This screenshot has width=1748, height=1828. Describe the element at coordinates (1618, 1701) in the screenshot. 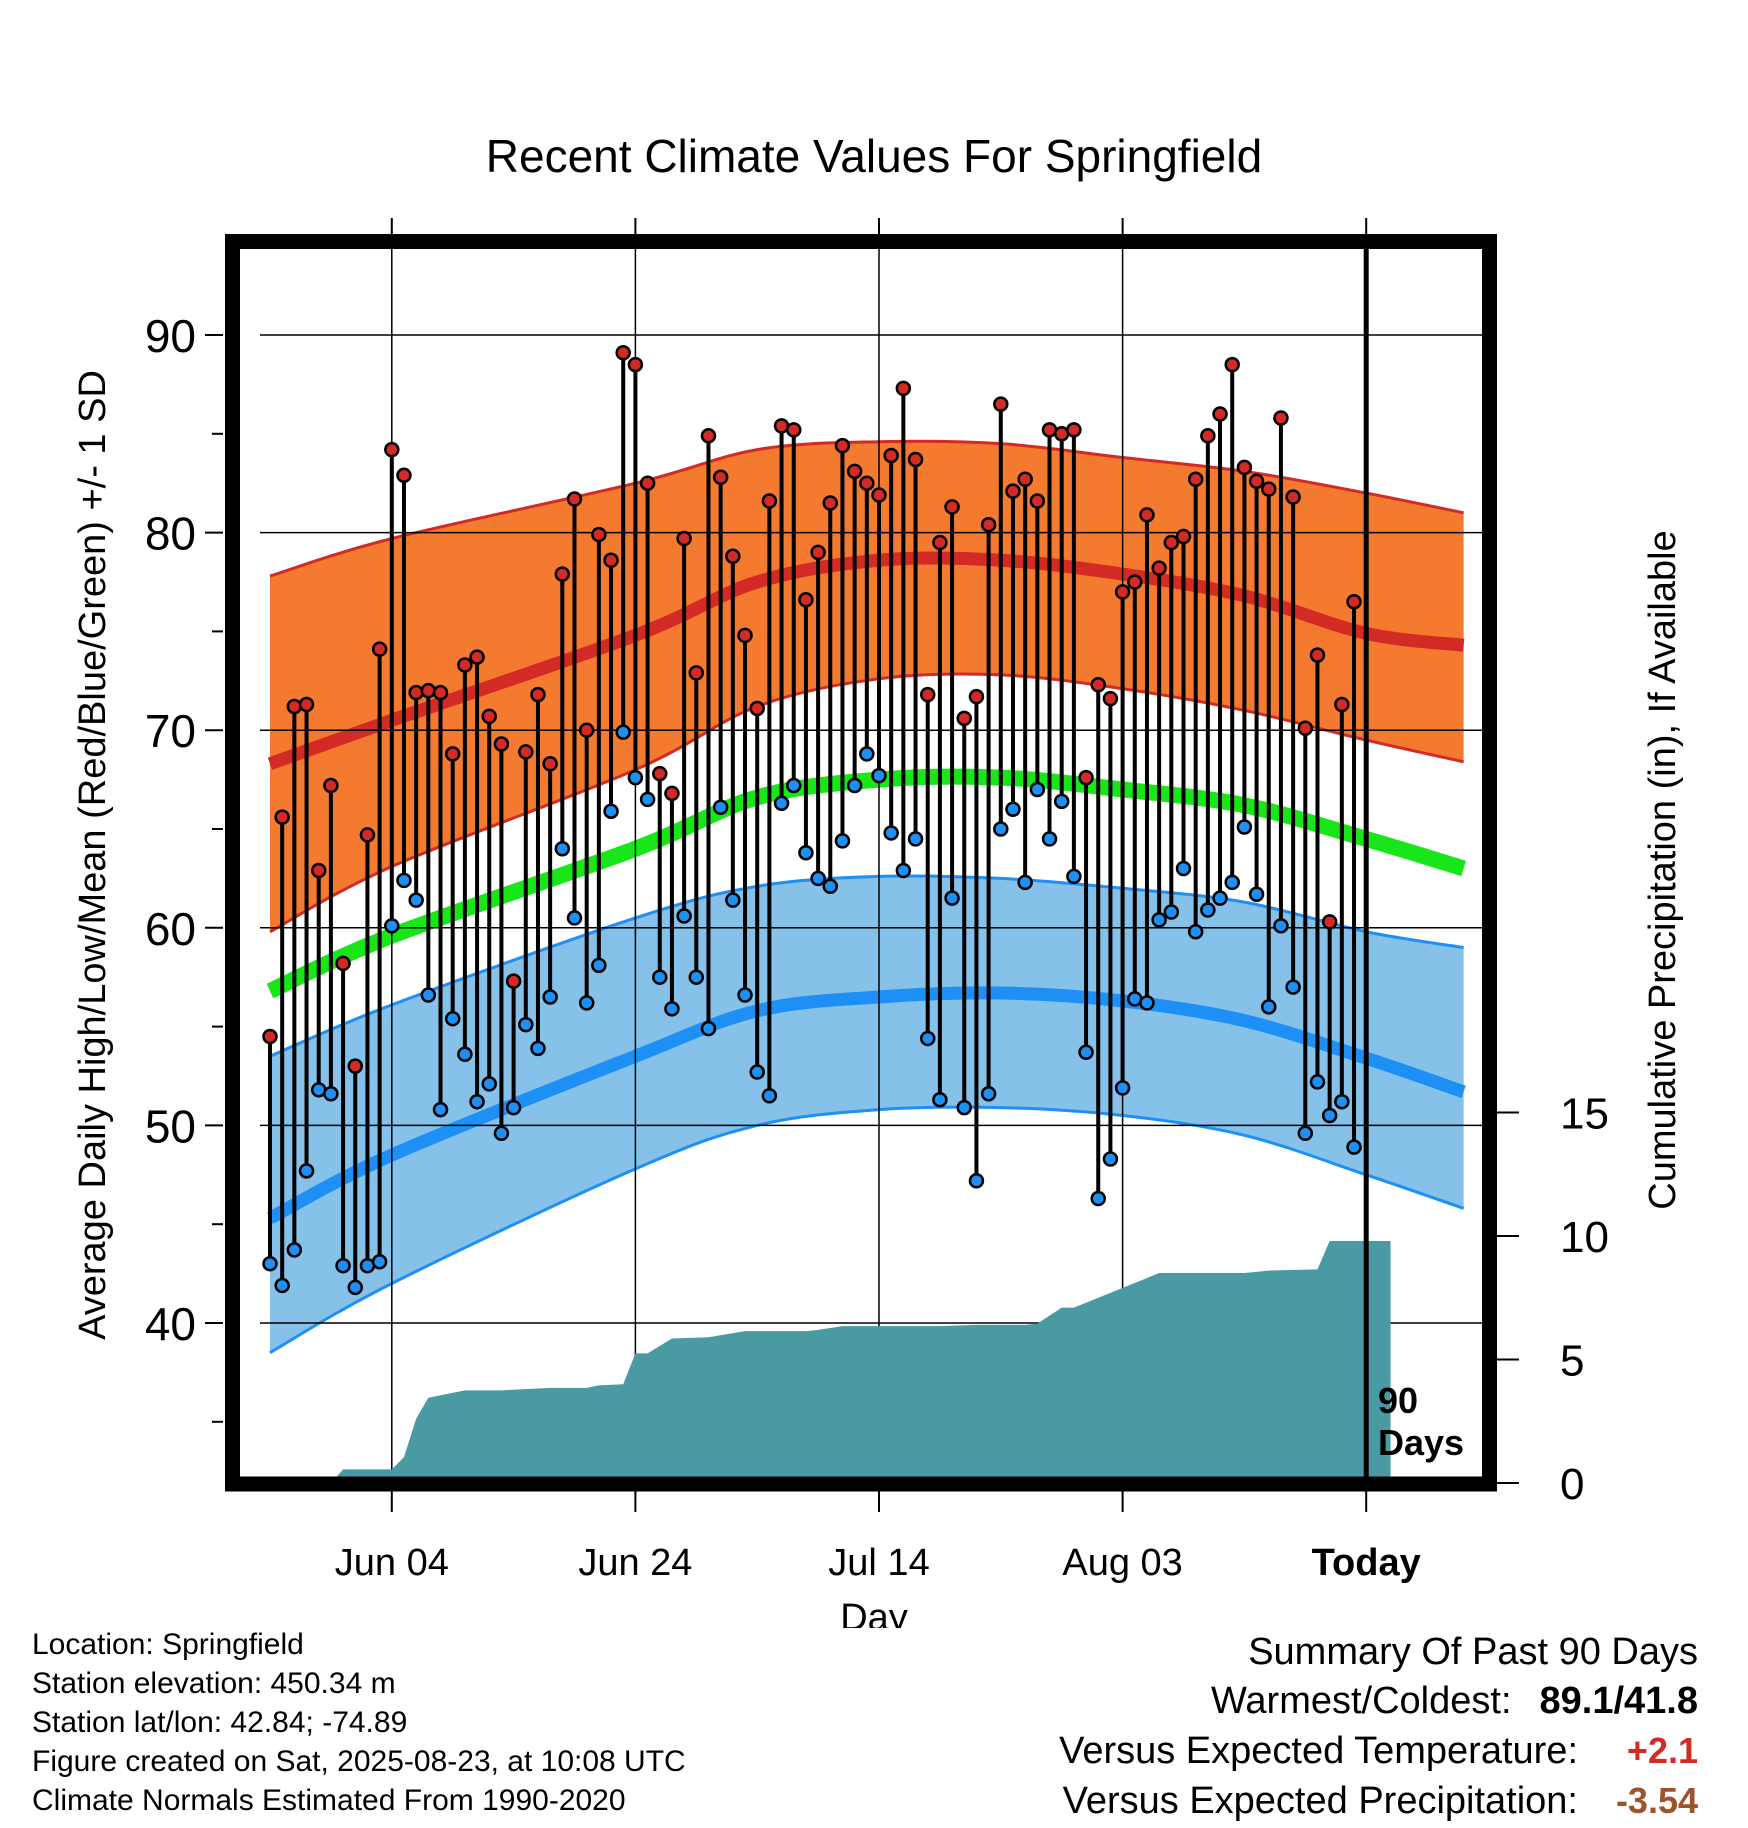

I see `warm-cold-value: 89.1/41.8` at that location.